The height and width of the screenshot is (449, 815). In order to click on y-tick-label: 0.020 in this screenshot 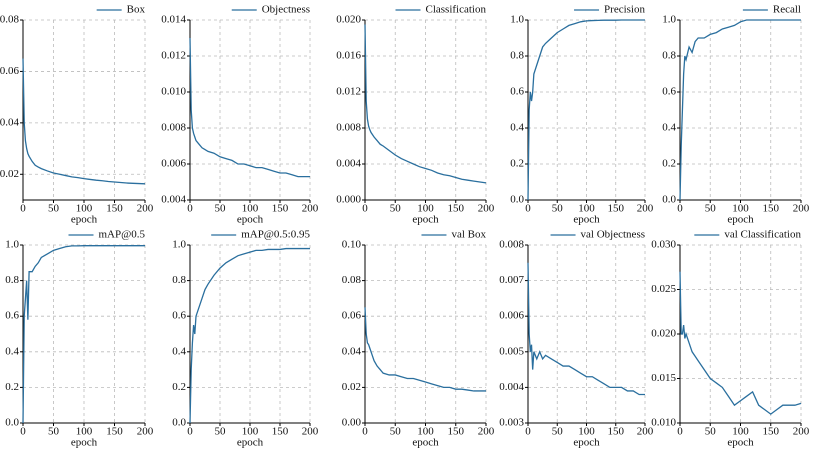, I will do `click(663, 334)`.